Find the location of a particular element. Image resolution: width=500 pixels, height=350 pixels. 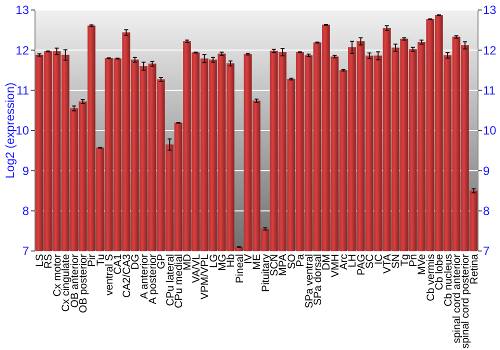

y2-tick-label: 10 is located at coordinates (490, 131).